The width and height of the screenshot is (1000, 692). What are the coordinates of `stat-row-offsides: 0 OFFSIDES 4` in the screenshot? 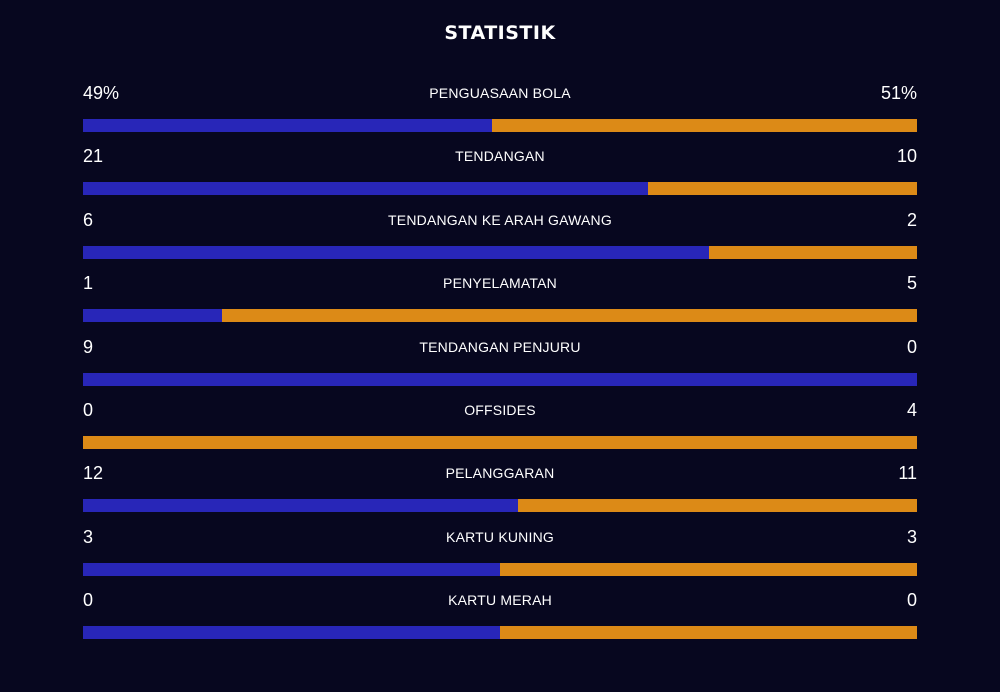 It's located at (500, 428).